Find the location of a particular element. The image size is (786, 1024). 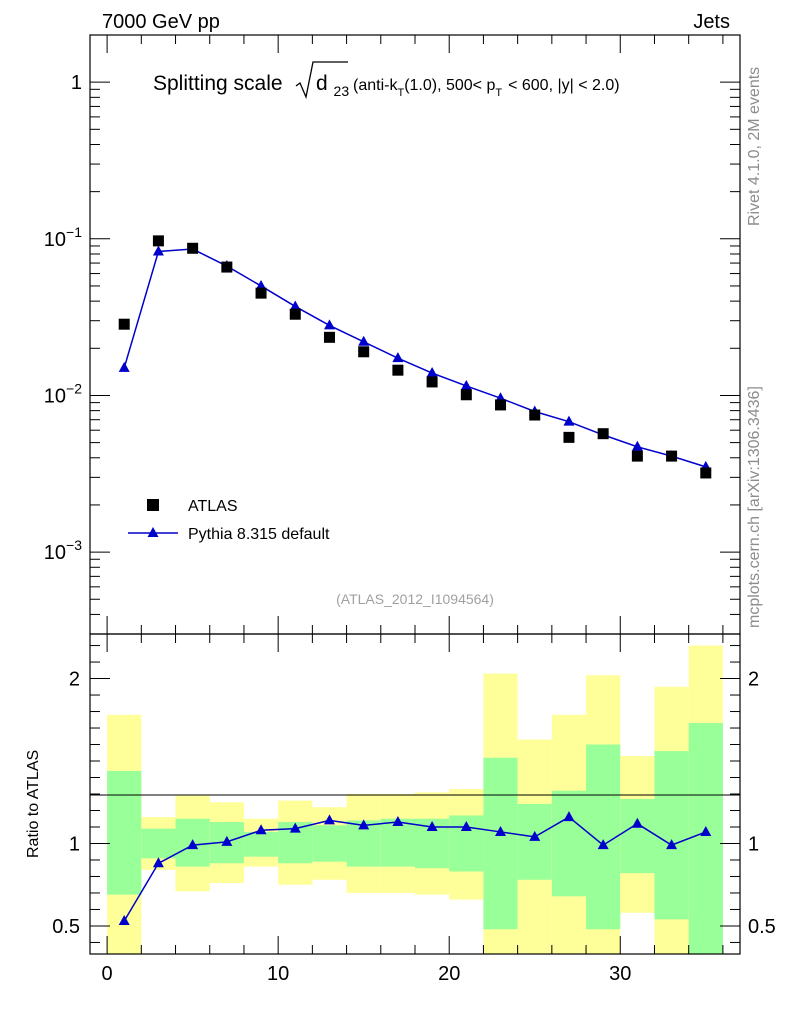

legend-atlas-label: ATLAS is located at coordinates (213, 506).